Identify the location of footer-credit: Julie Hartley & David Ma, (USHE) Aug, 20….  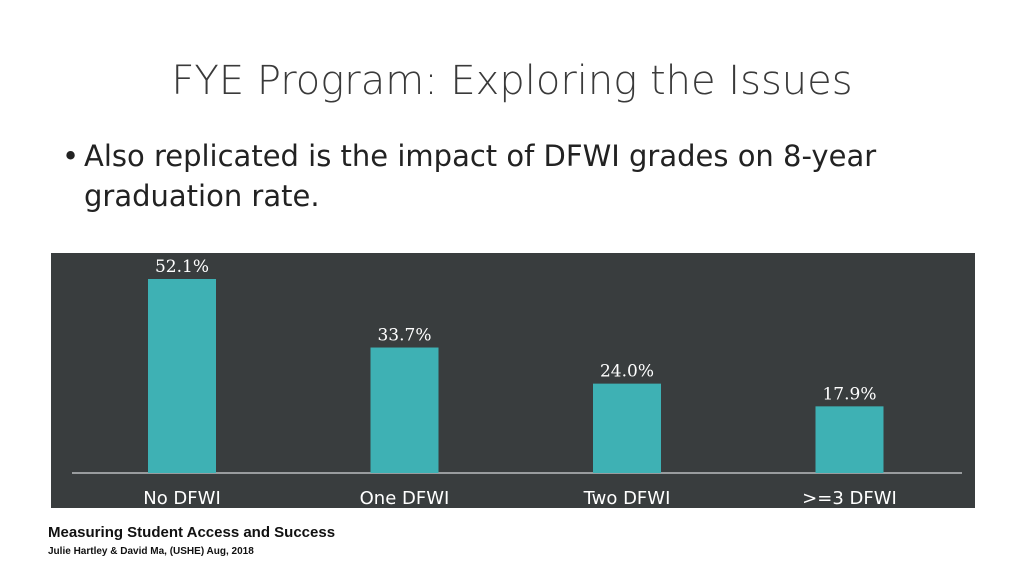
(151, 551).